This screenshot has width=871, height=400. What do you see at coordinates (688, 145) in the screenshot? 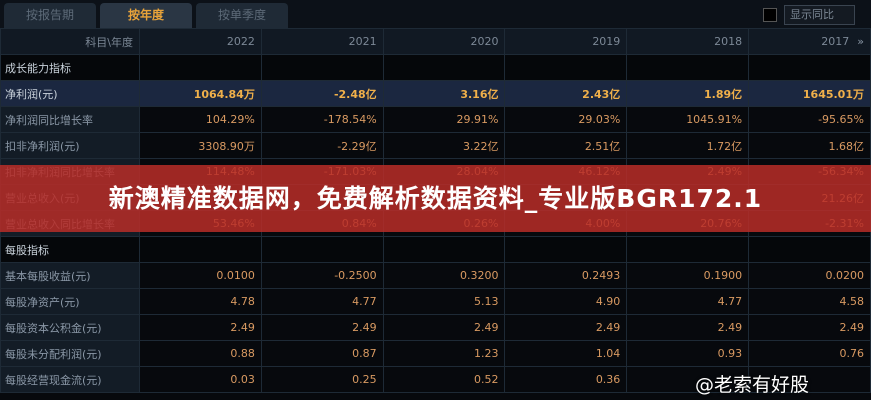
I see `cell-value: 1.72亿` at bounding box center [688, 145].